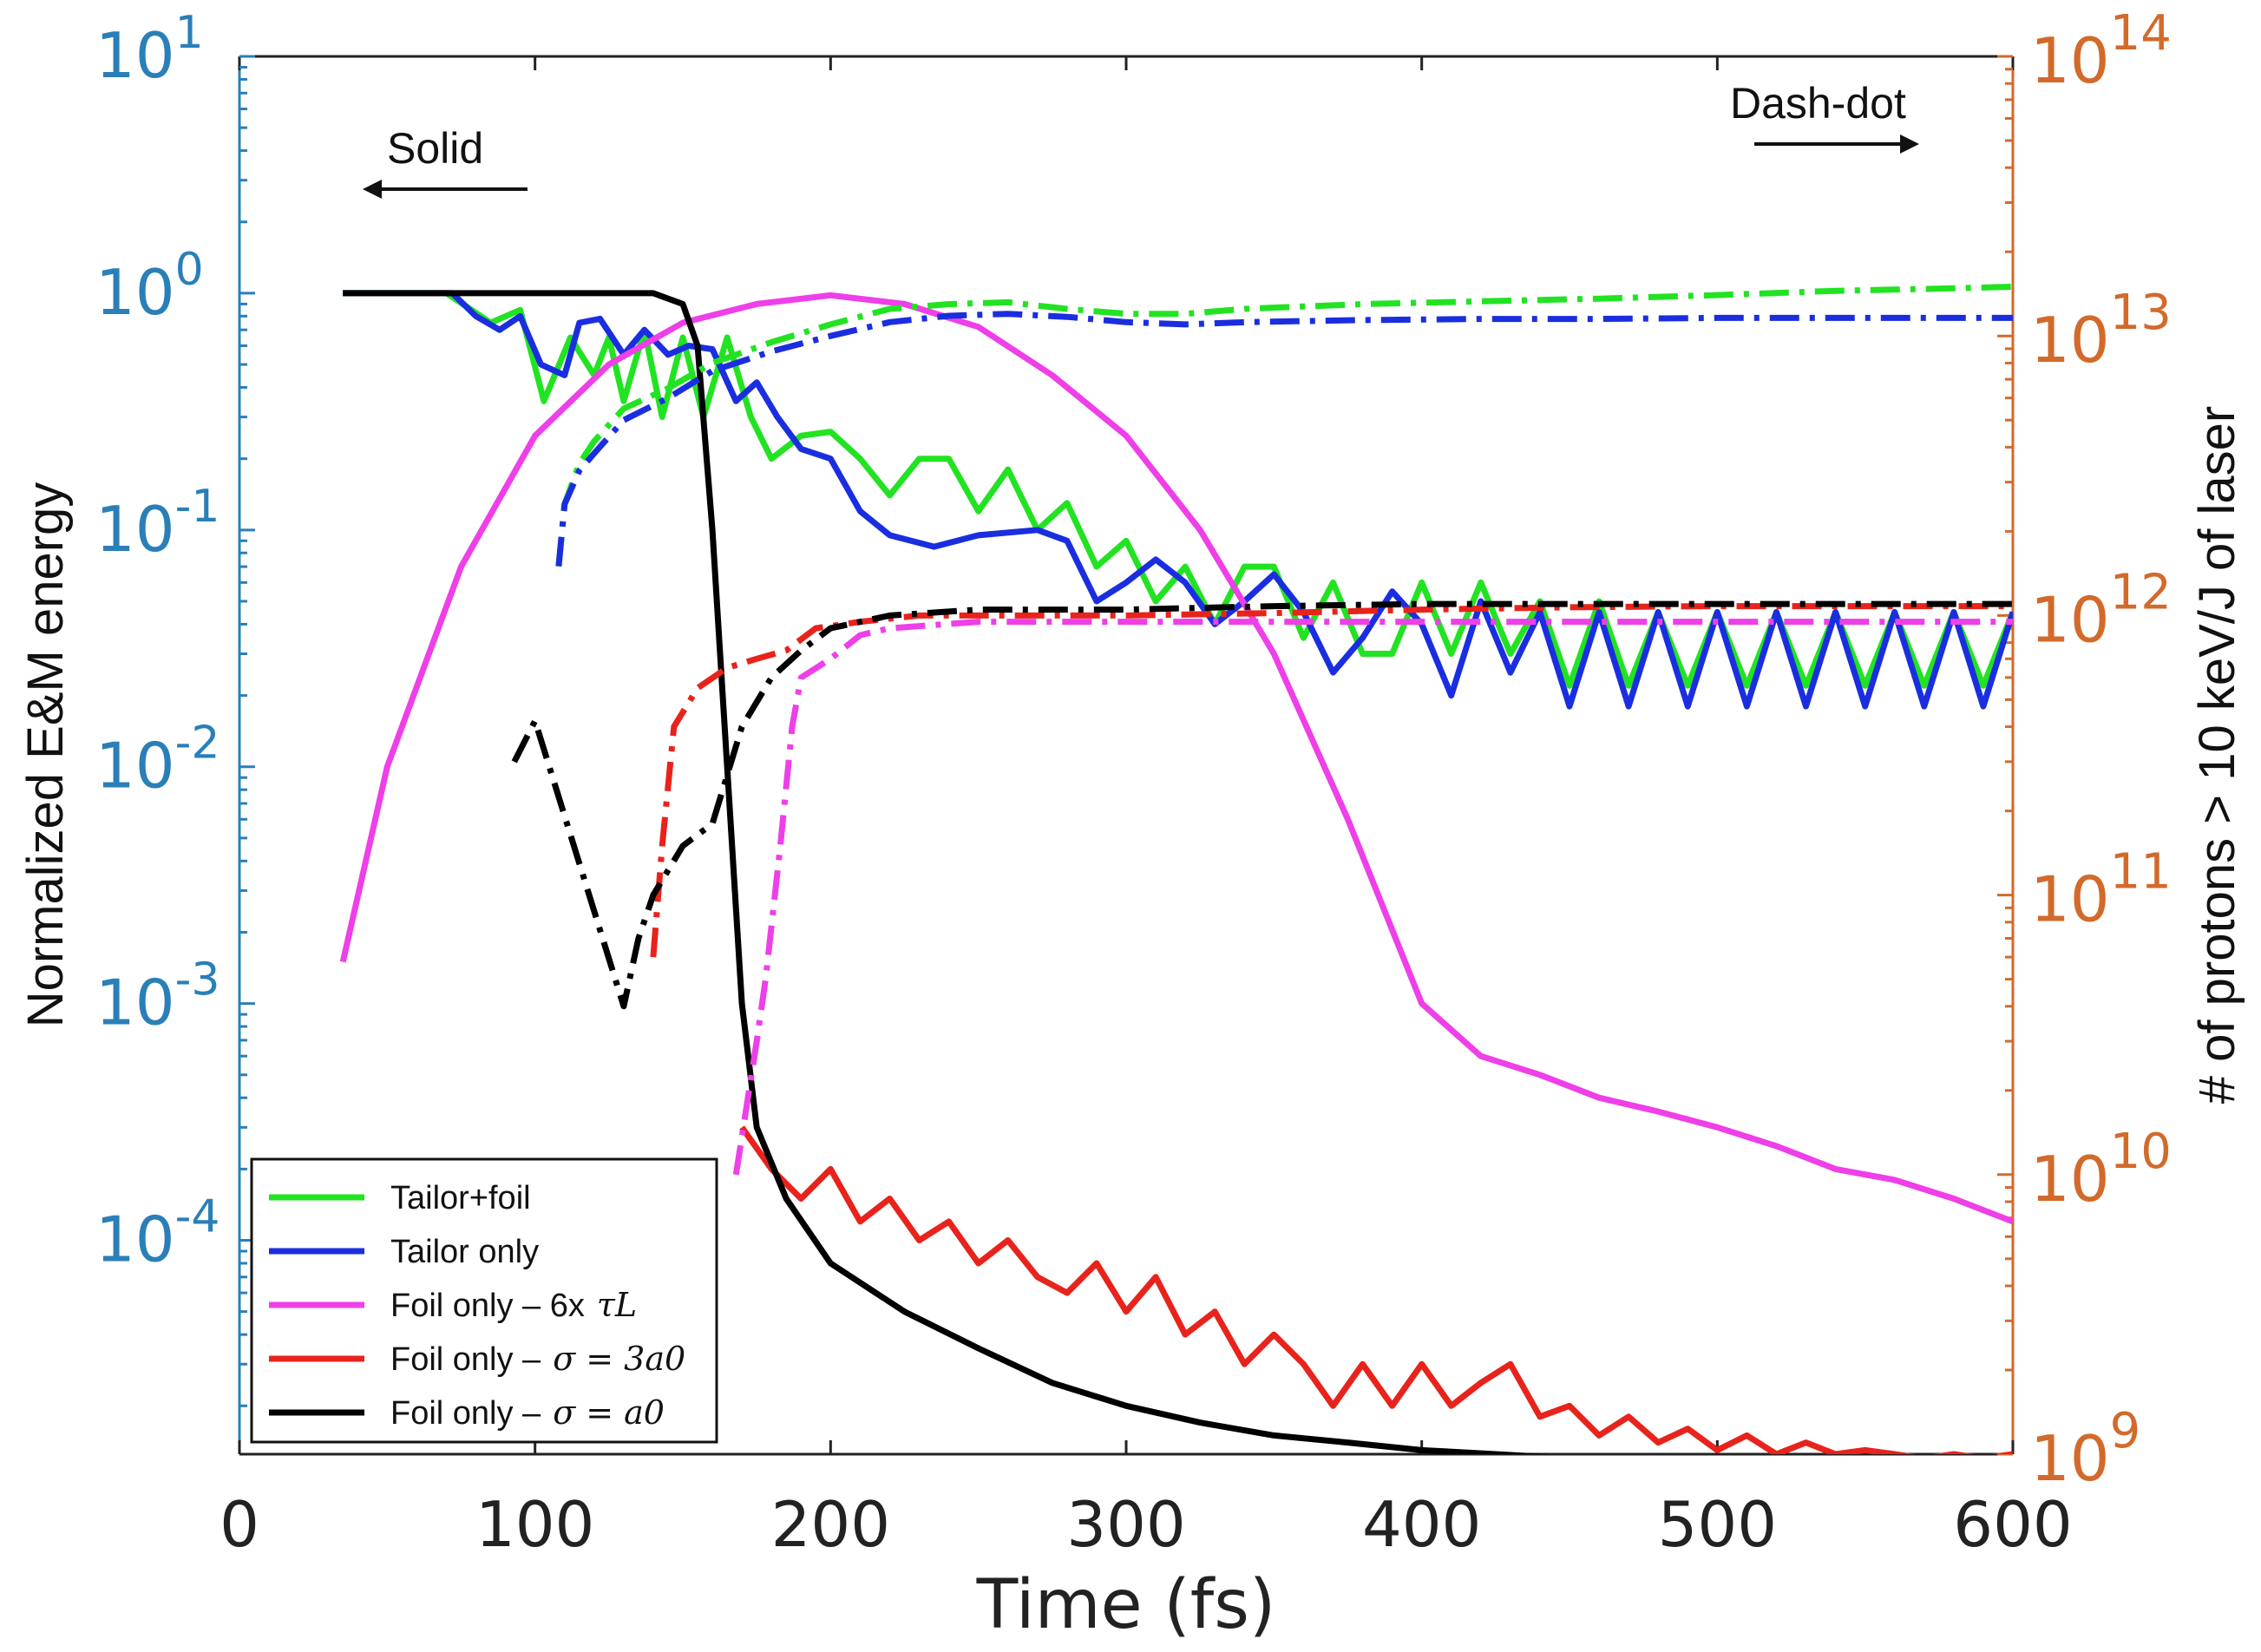 The image size is (2261, 1652). Describe the element at coordinates (2141, 592) in the screenshot. I see `tick-exponent: 12` at that location.